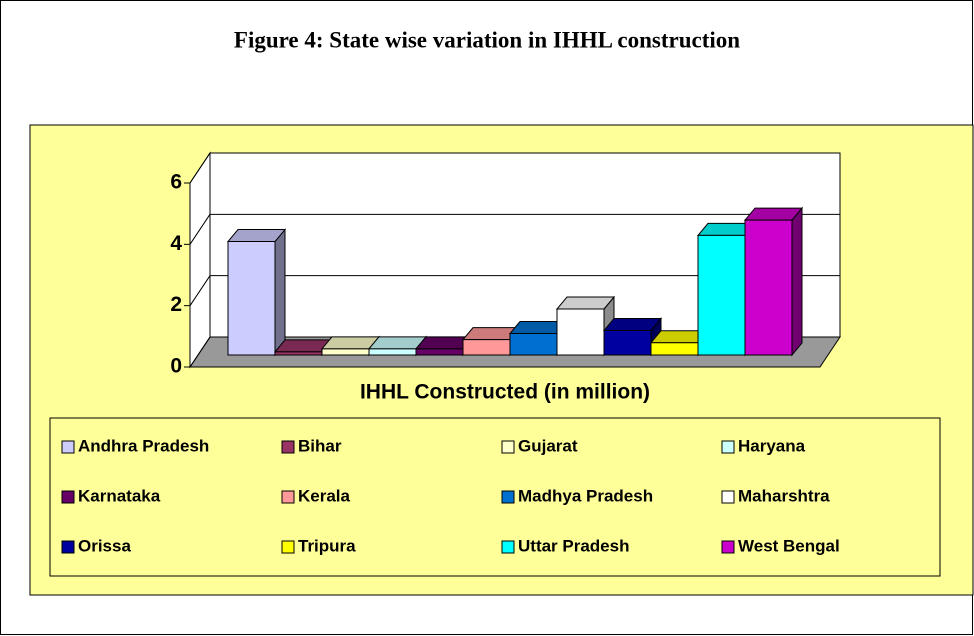 The height and width of the screenshot is (636, 974). Describe the element at coordinates (327, 545) in the screenshot. I see `legend-label: Tripura` at that location.